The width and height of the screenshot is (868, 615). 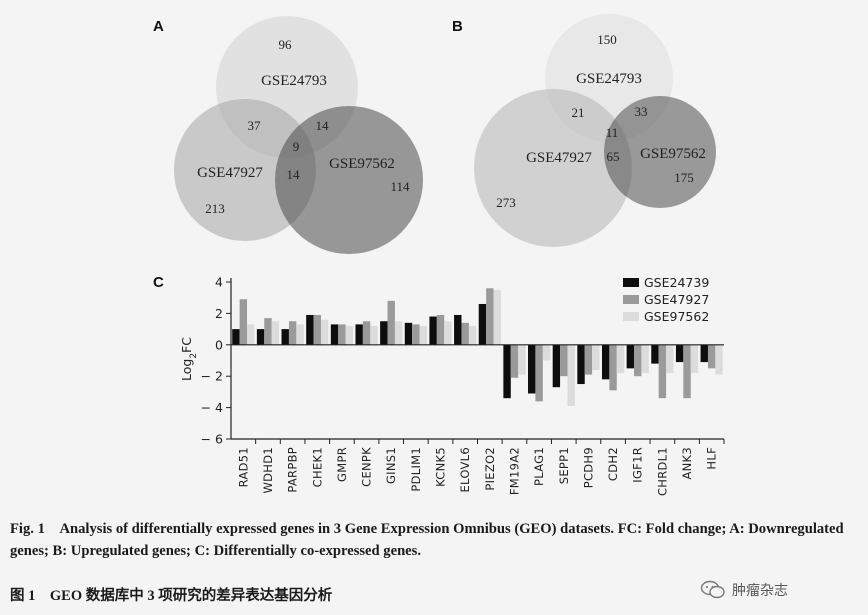 I want to click on bar-gse97562-cdh2, so click(x=620, y=359).